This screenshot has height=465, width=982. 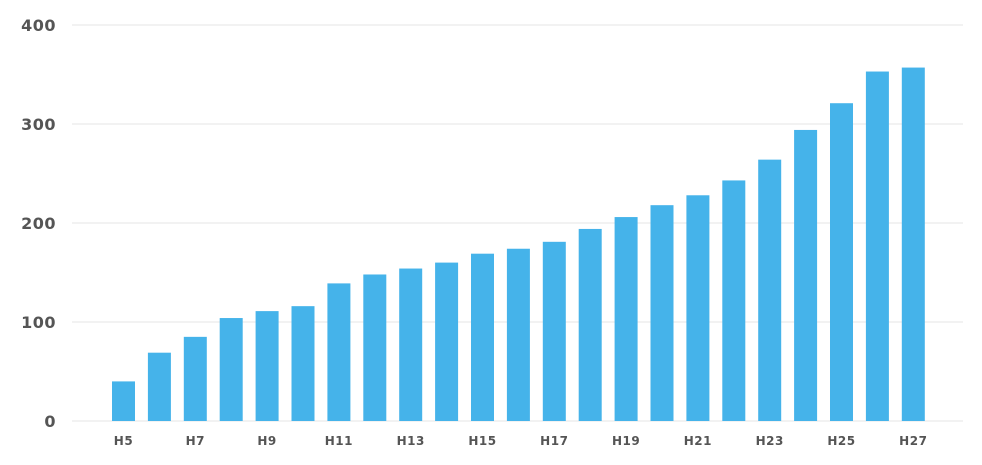 I want to click on x-tick-label: H21, so click(x=698, y=441).